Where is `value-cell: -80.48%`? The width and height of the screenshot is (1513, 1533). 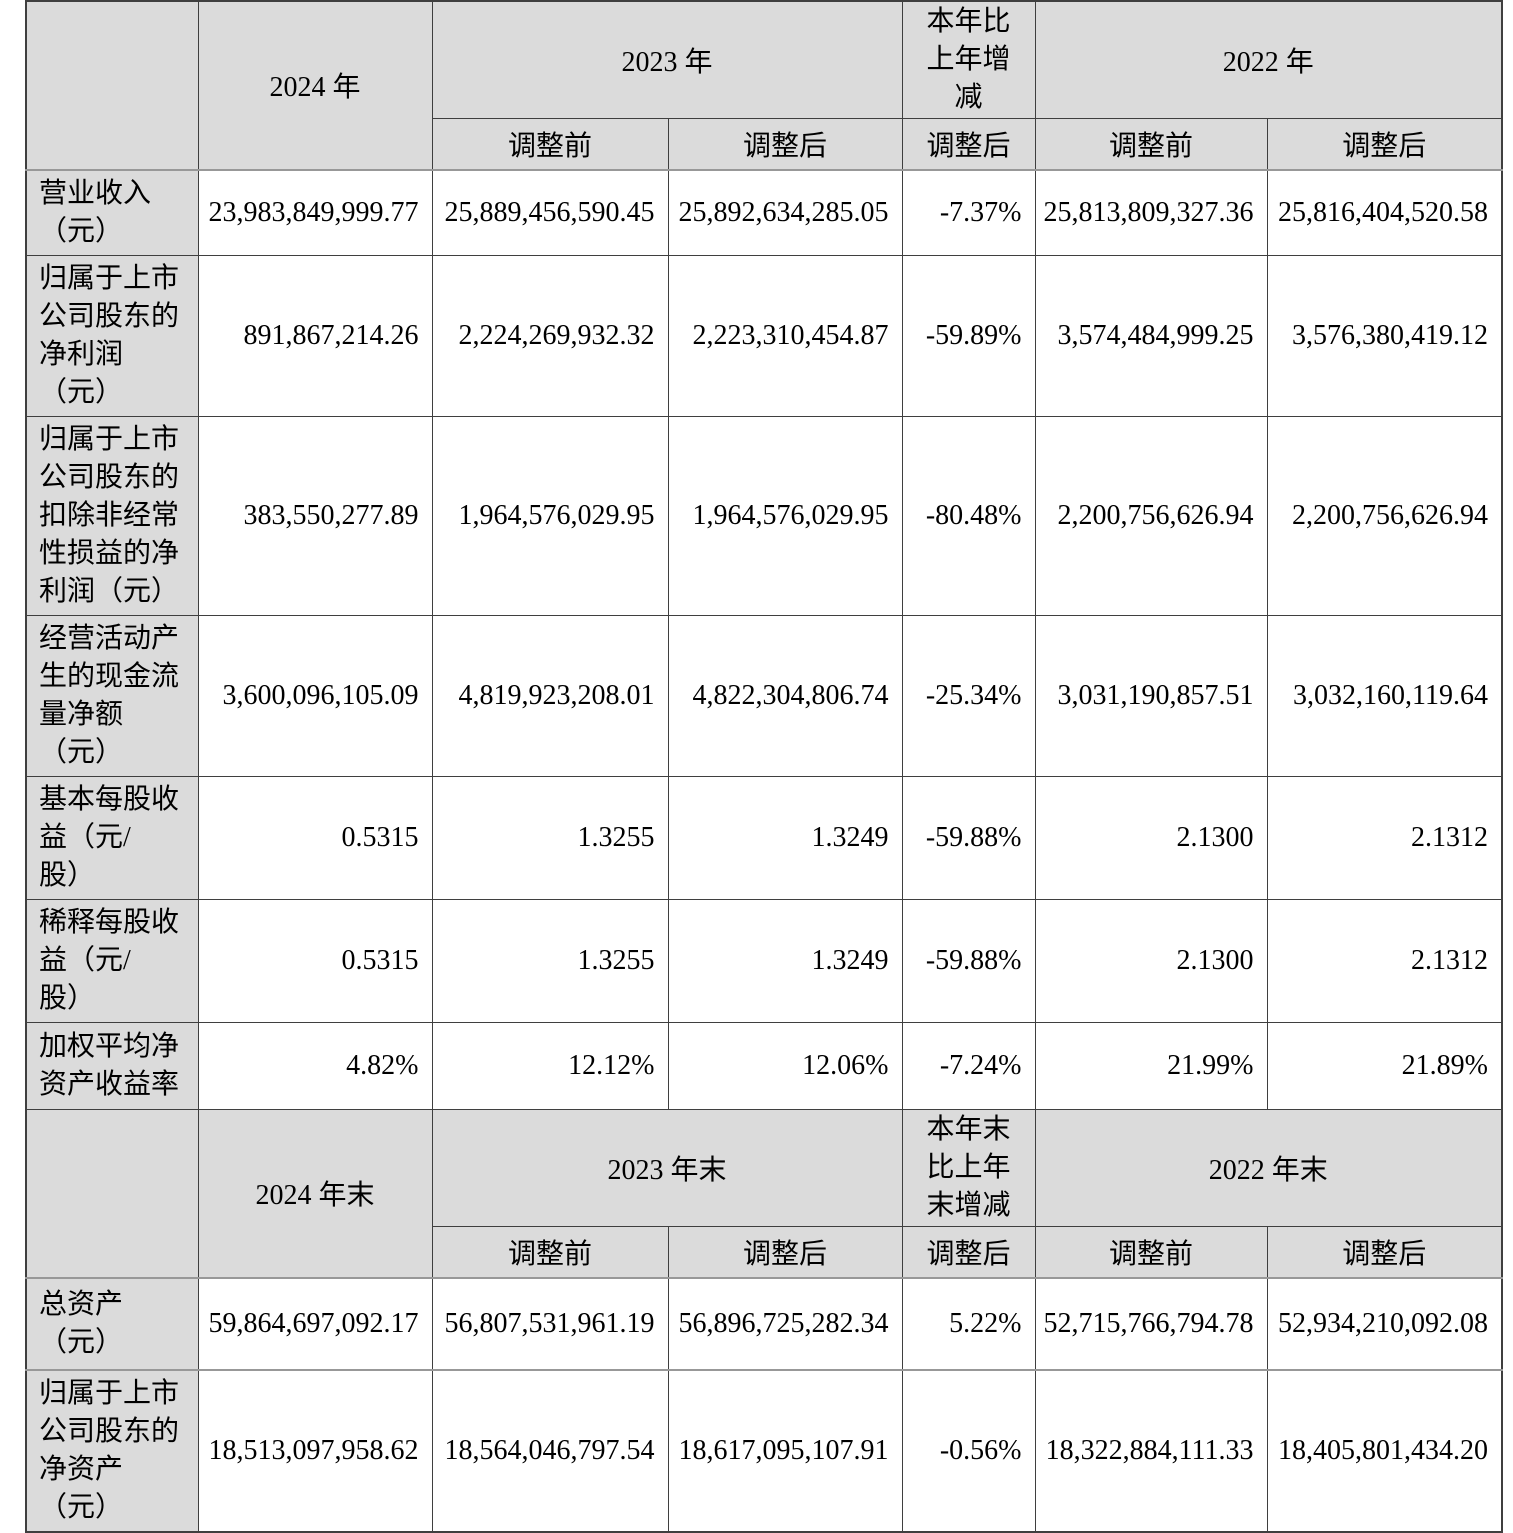 value-cell: -80.48% is located at coordinates (968, 515).